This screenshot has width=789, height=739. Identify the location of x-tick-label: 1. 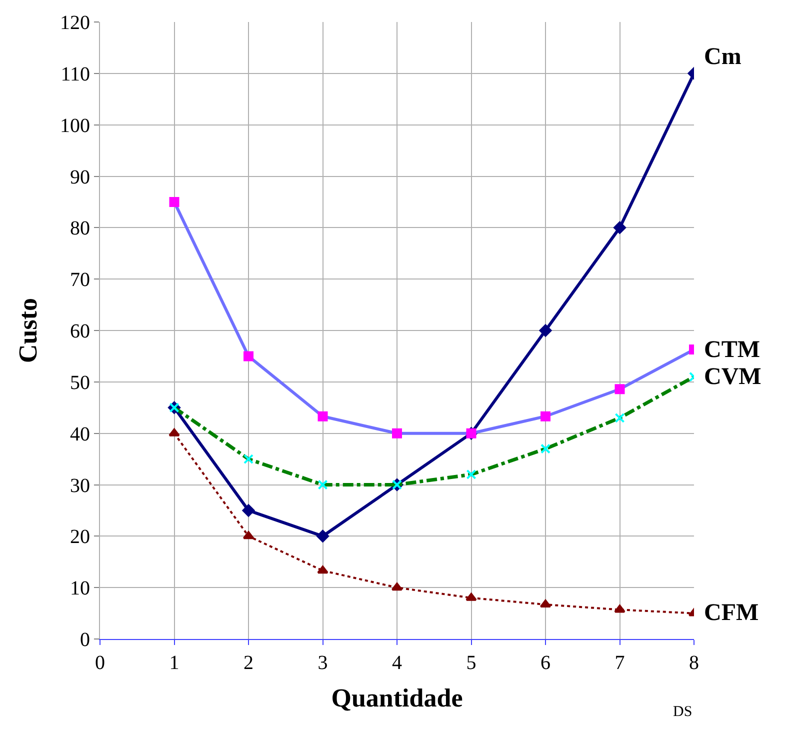
(174, 663).